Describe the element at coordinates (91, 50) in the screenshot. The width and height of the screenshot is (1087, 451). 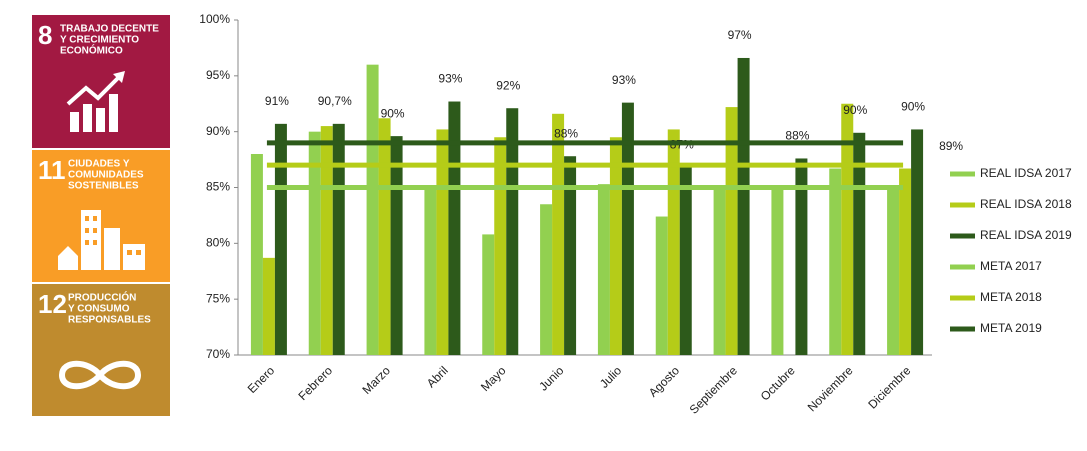
I see `sdg-title: ECONÓMICO` at that location.